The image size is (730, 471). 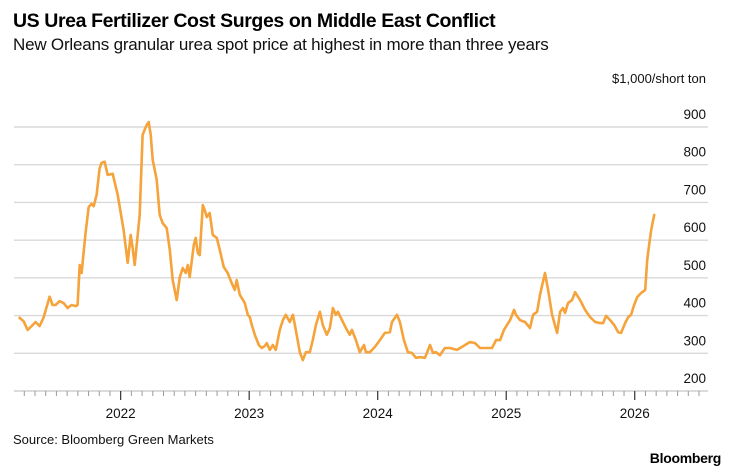 What do you see at coordinates (659, 78) in the screenshot?
I see `y-axis-unit-label: $1,000/short ton` at bounding box center [659, 78].